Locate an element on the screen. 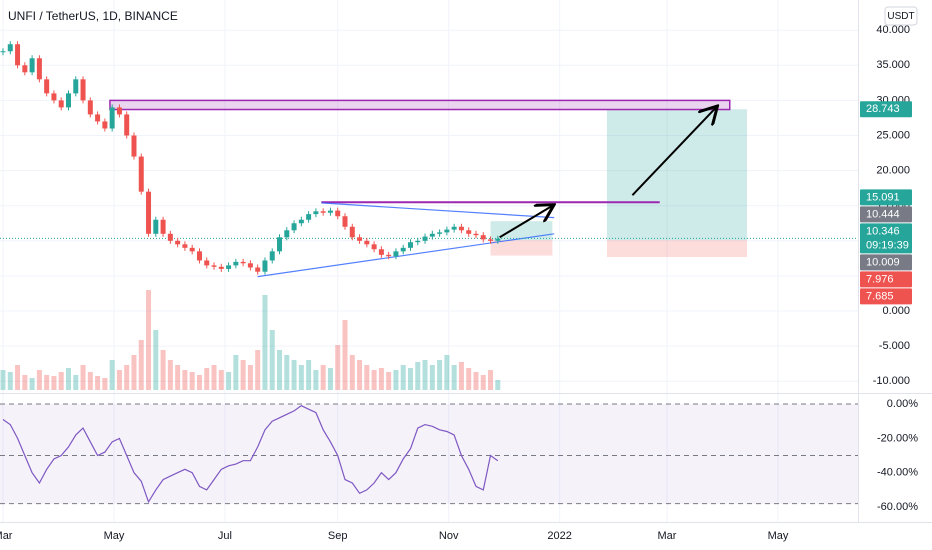 This screenshot has height=550, width=932. currency: USDT is located at coordinates (900, 16).